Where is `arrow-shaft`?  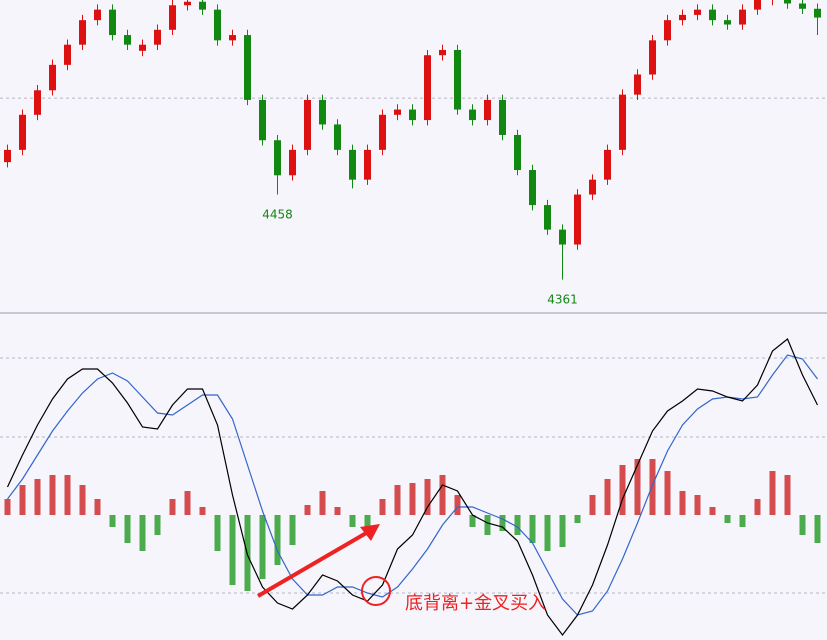 arrow-shaft is located at coordinates (313, 564).